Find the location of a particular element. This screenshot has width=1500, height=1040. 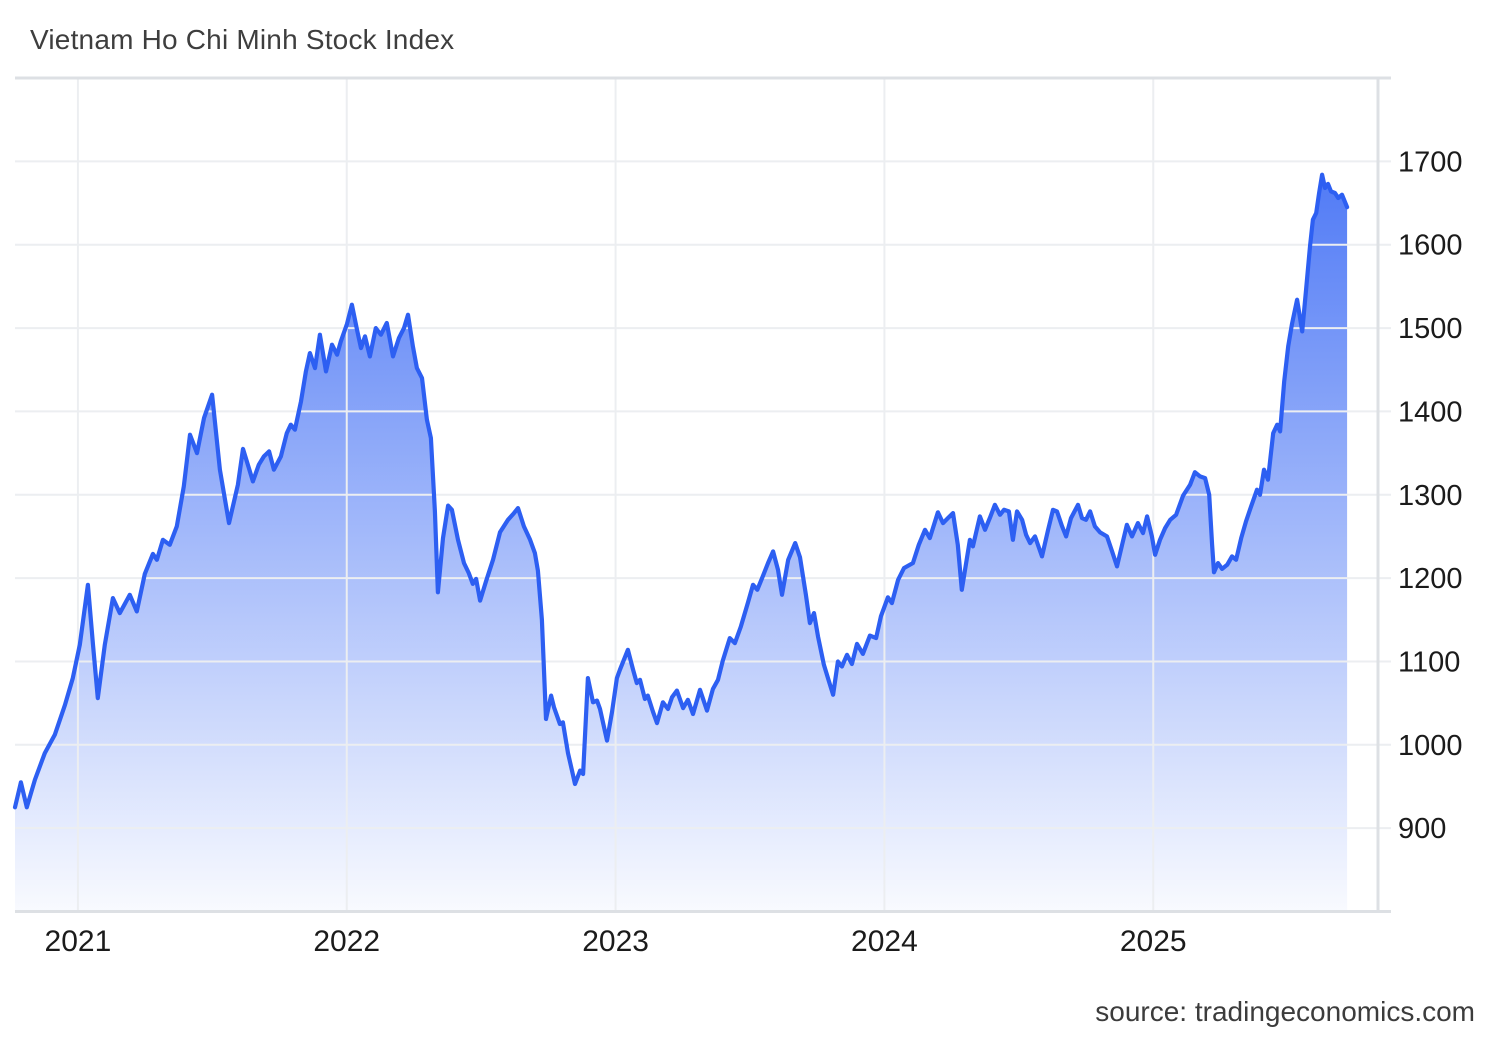

x-axis-label-2024: 2024 is located at coordinates (884, 941).